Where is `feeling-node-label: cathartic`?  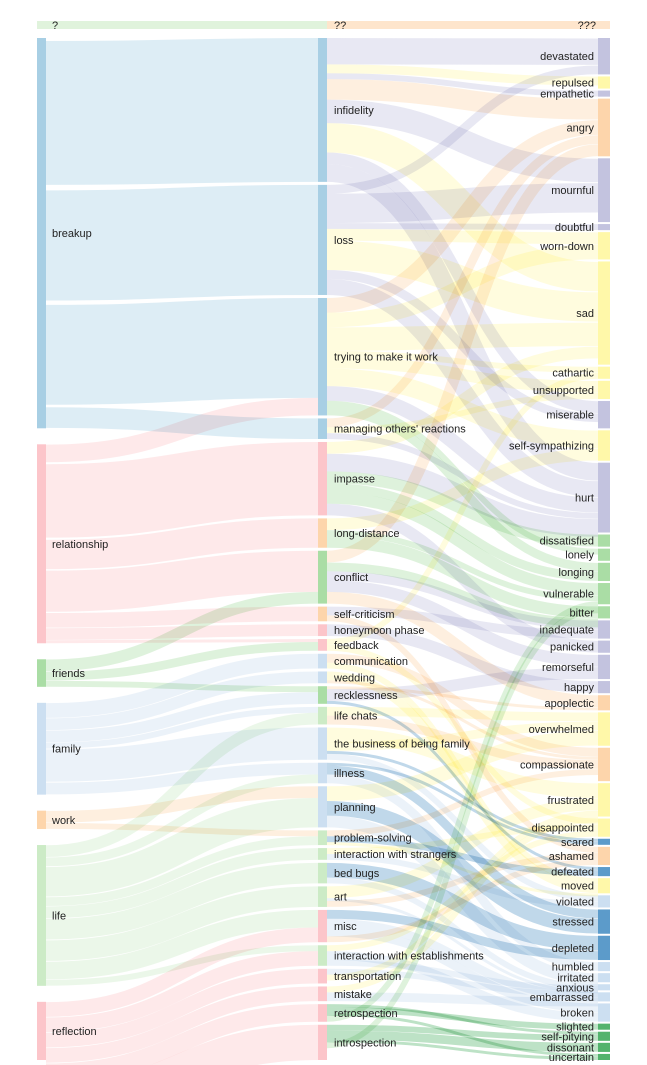
feeling-node-label: cathartic is located at coordinates (573, 374).